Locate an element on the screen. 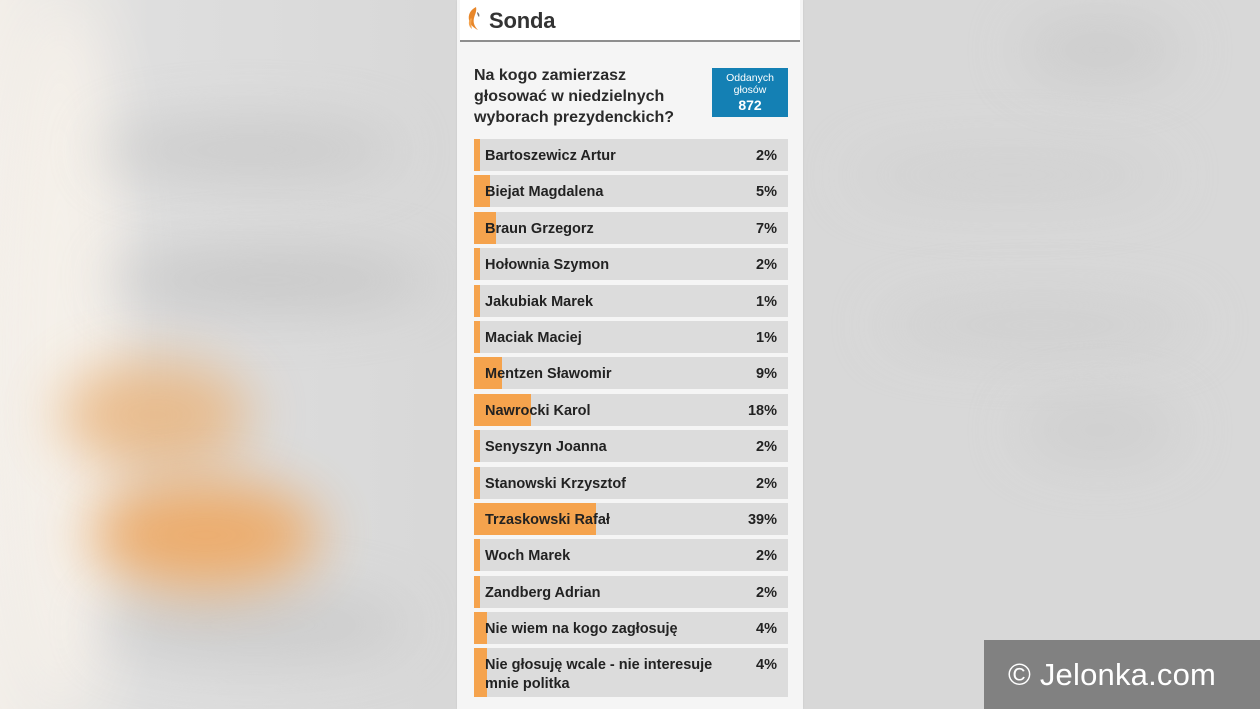 The height and width of the screenshot is (709, 1260). poll-option: Senyszyn Joanna 2% is located at coordinates (631, 446).